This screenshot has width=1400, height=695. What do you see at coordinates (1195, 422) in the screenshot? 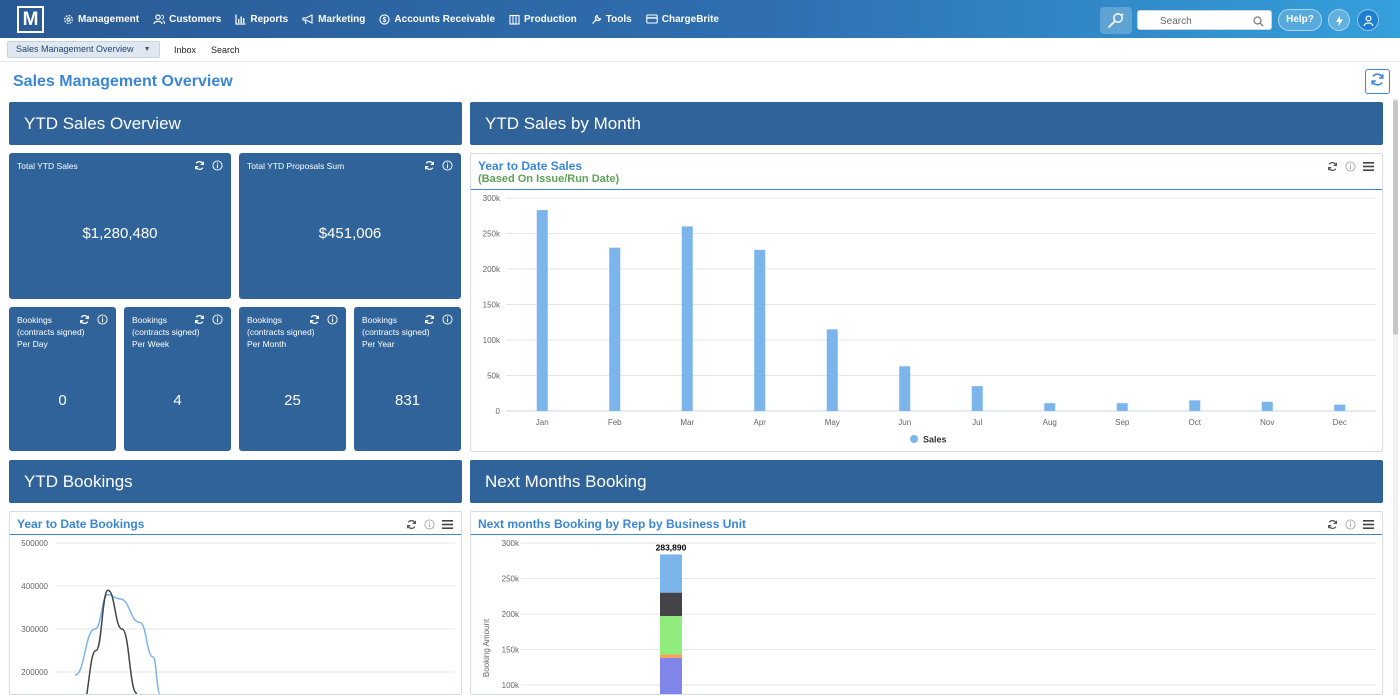
I see `x-tick-label: Oct` at bounding box center [1195, 422].